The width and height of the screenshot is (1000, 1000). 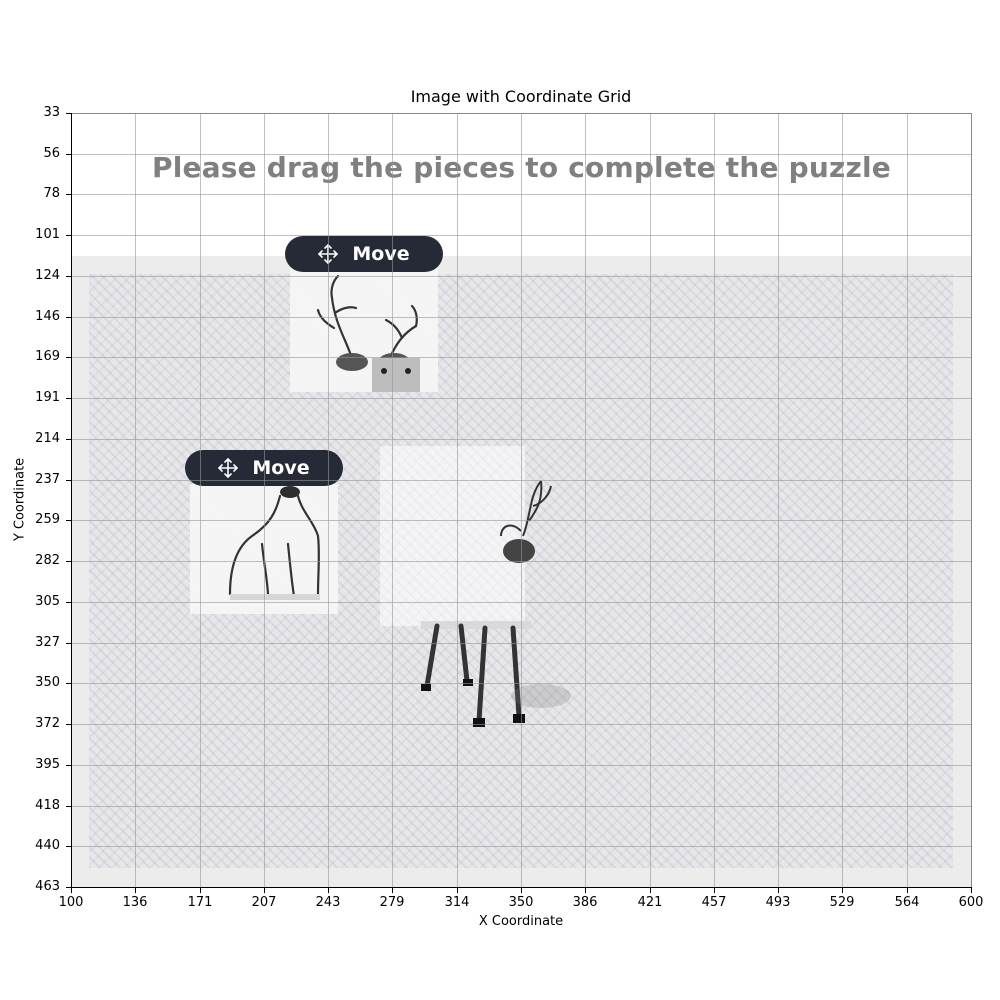 What do you see at coordinates (971, 902) in the screenshot?
I see `x-tick-label: 600` at bounding box center [971, 902].